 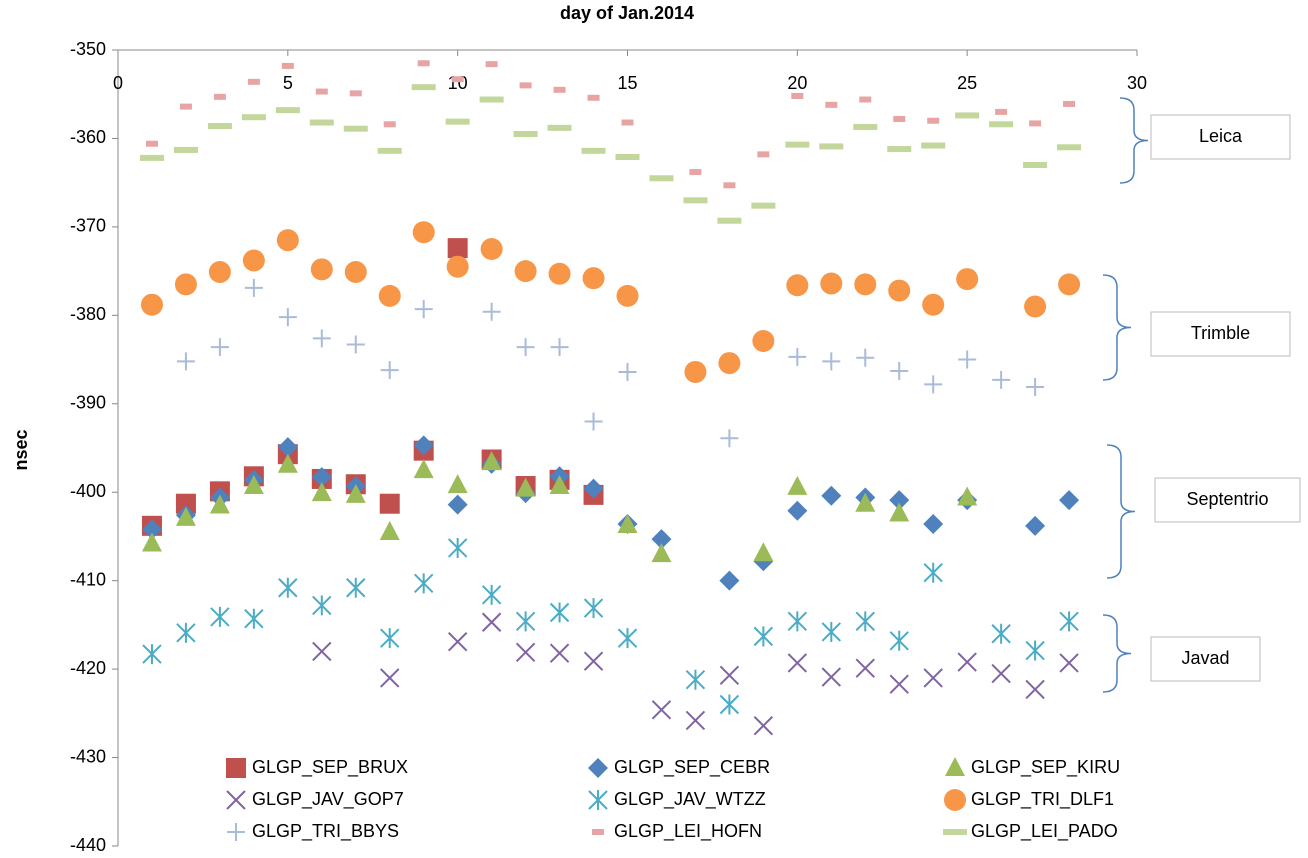 What do you see at coordinates (1045, 767) in the screenshot?
I see `legend-label: GLGP_SEP_KIRU` at bounding box center [1045, 767].